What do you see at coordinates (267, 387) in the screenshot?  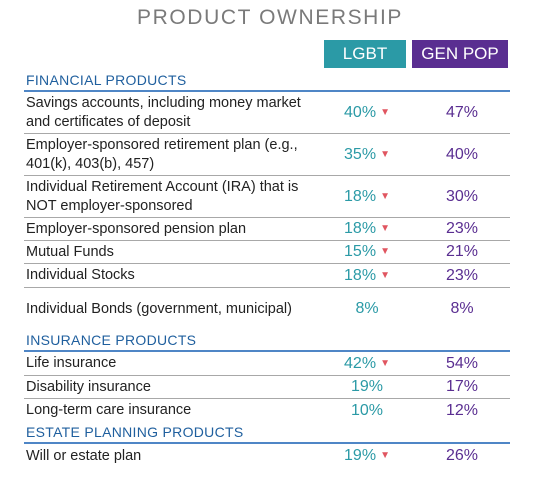 I see `table-row: Disability insurance 19% 17%` at bounding box center [267, 387].